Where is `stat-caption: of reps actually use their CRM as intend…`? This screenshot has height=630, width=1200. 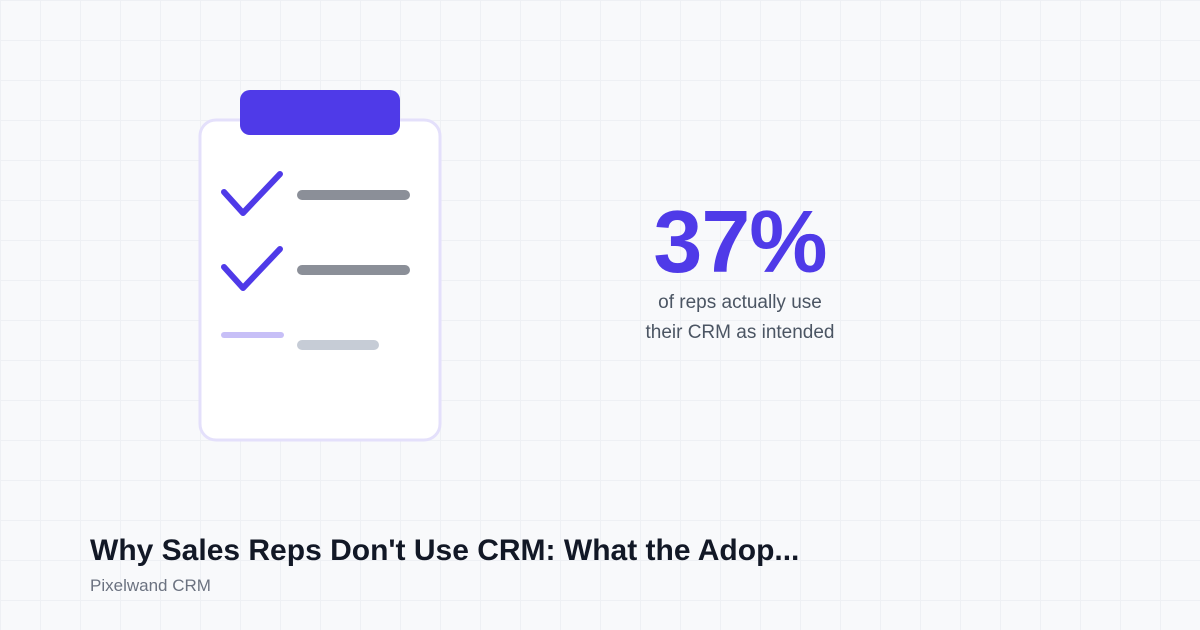
stat-caption: of reps actually use their CRM as intend… is located at coordinates (740, 318).